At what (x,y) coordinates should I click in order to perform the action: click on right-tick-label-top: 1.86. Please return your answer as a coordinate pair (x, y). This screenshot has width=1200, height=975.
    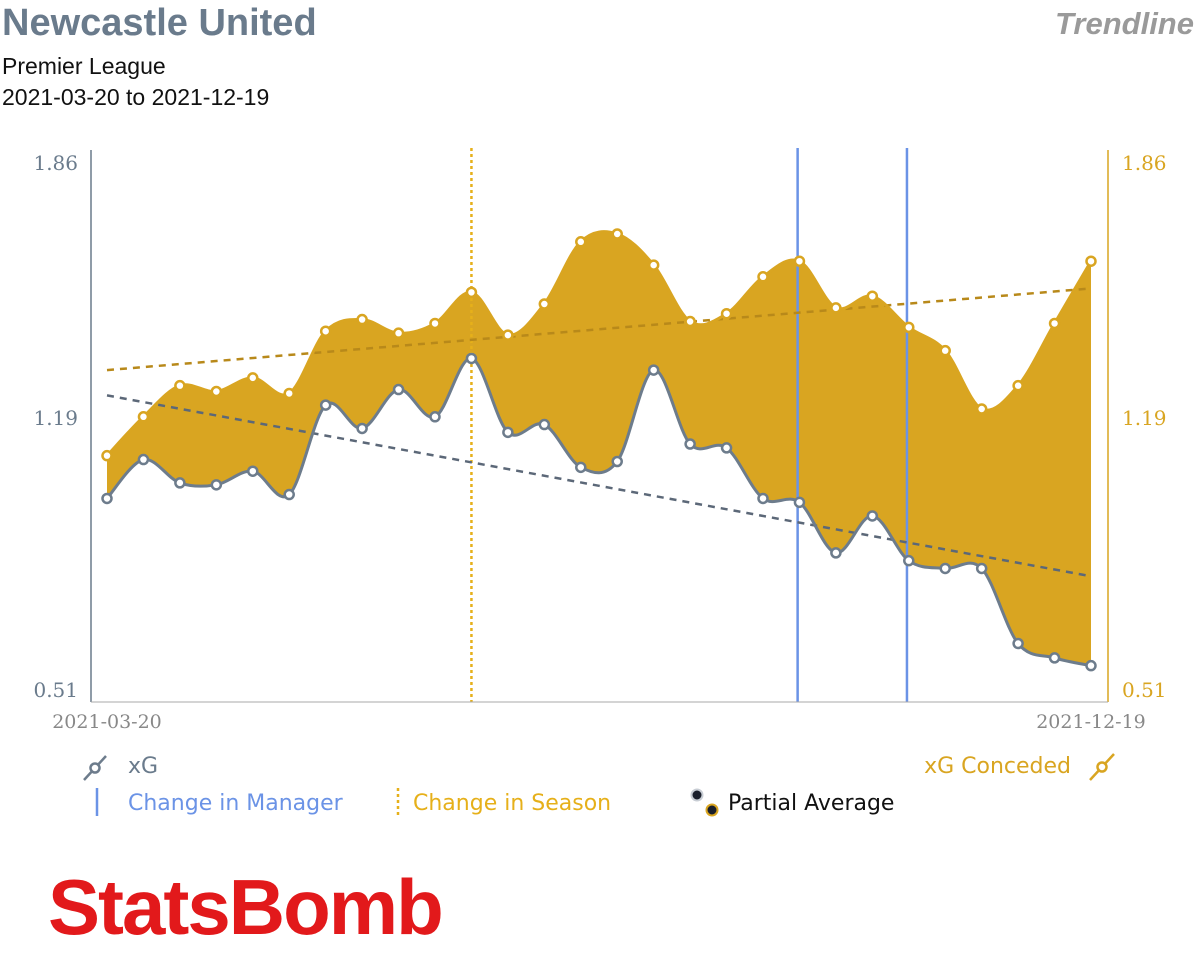
    Looking at the image, I should click on (1144, 163).